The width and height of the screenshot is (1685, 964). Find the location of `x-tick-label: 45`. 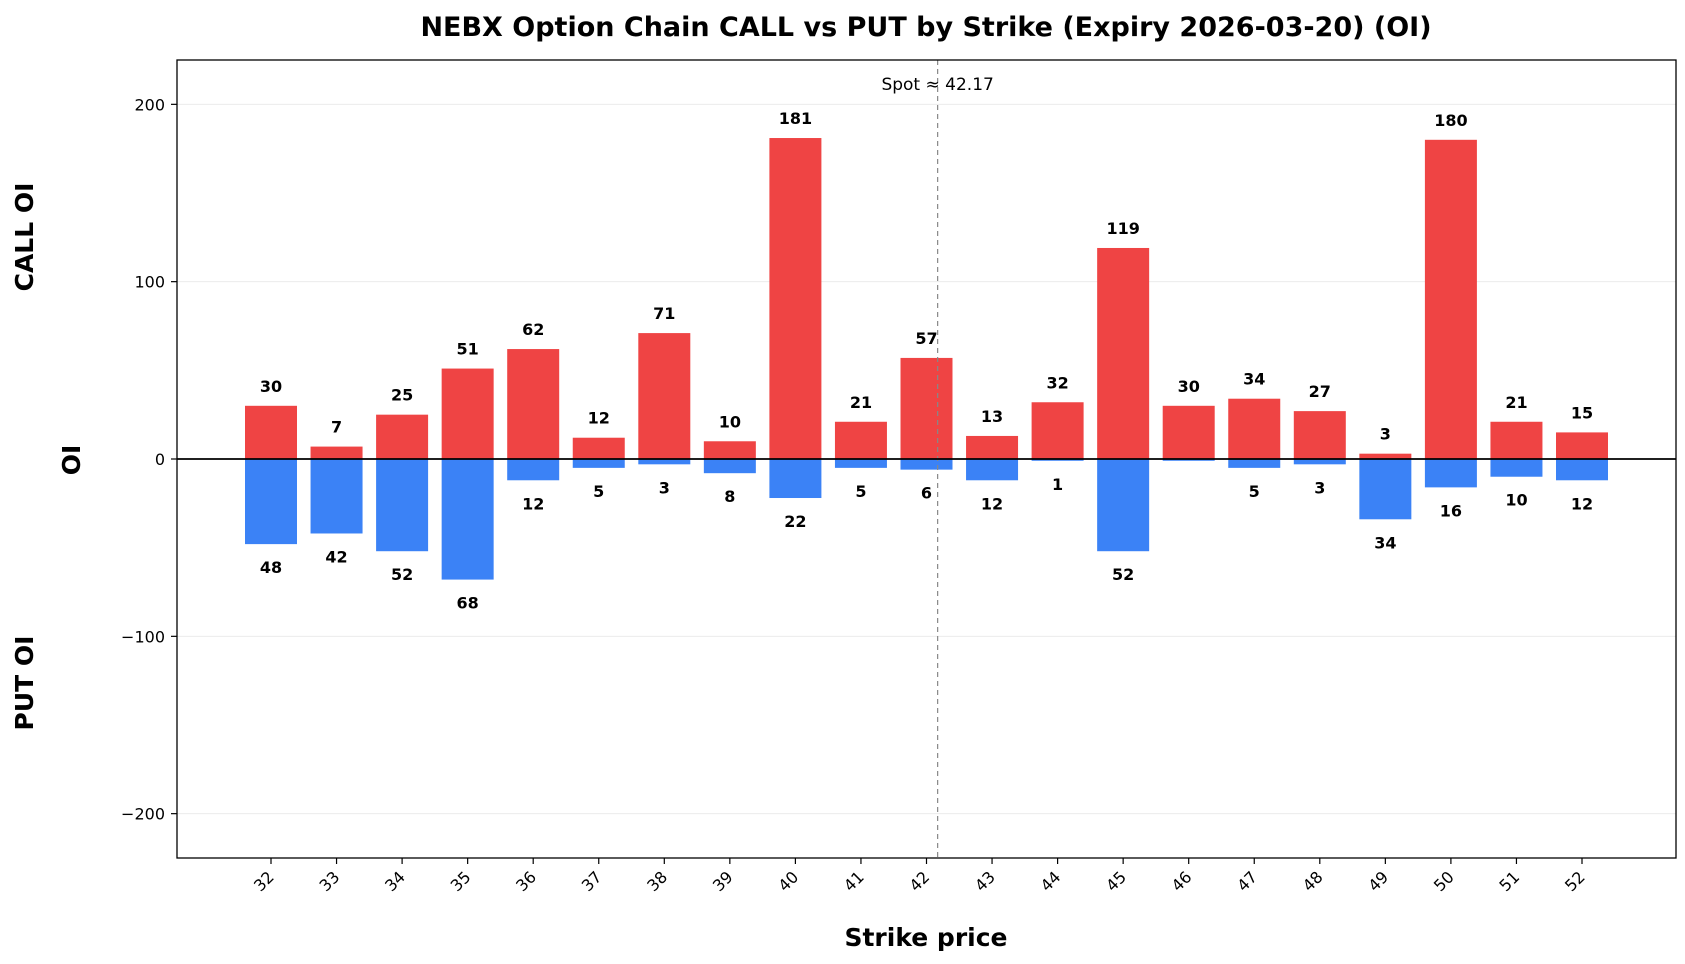

x-tick-label: 45 is located at coordinates (1116, 881).